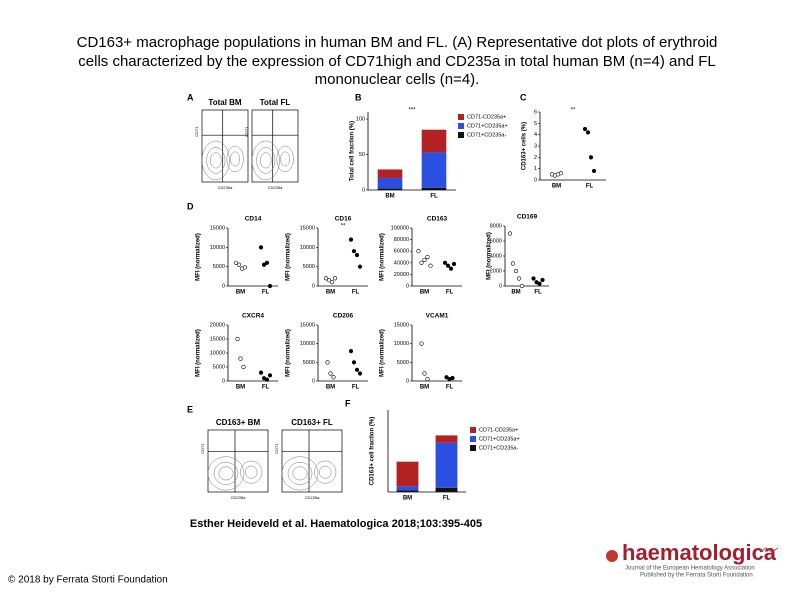 Image resolution: width=794 pixels, height=595 pixels. What do you see at coordinates (348, 403) in the screenshot?
I see `panel-letter: F` at bounding box center [348, 403].